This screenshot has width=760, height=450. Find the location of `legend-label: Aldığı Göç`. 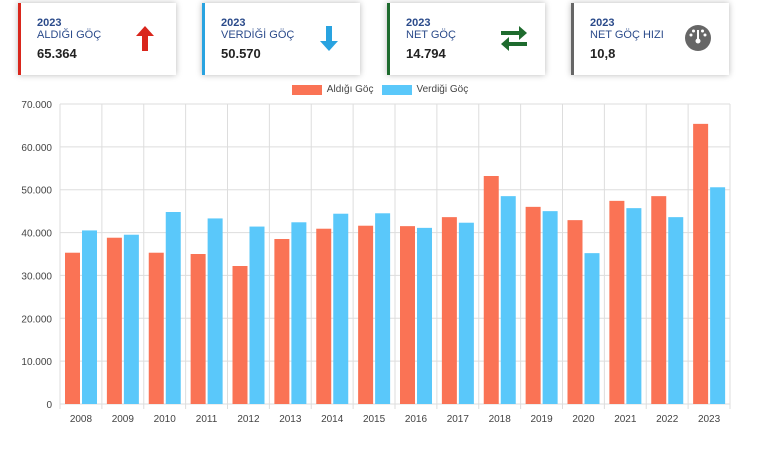

legend-label: Aldığı Göç is located at coordinates (350, 89).